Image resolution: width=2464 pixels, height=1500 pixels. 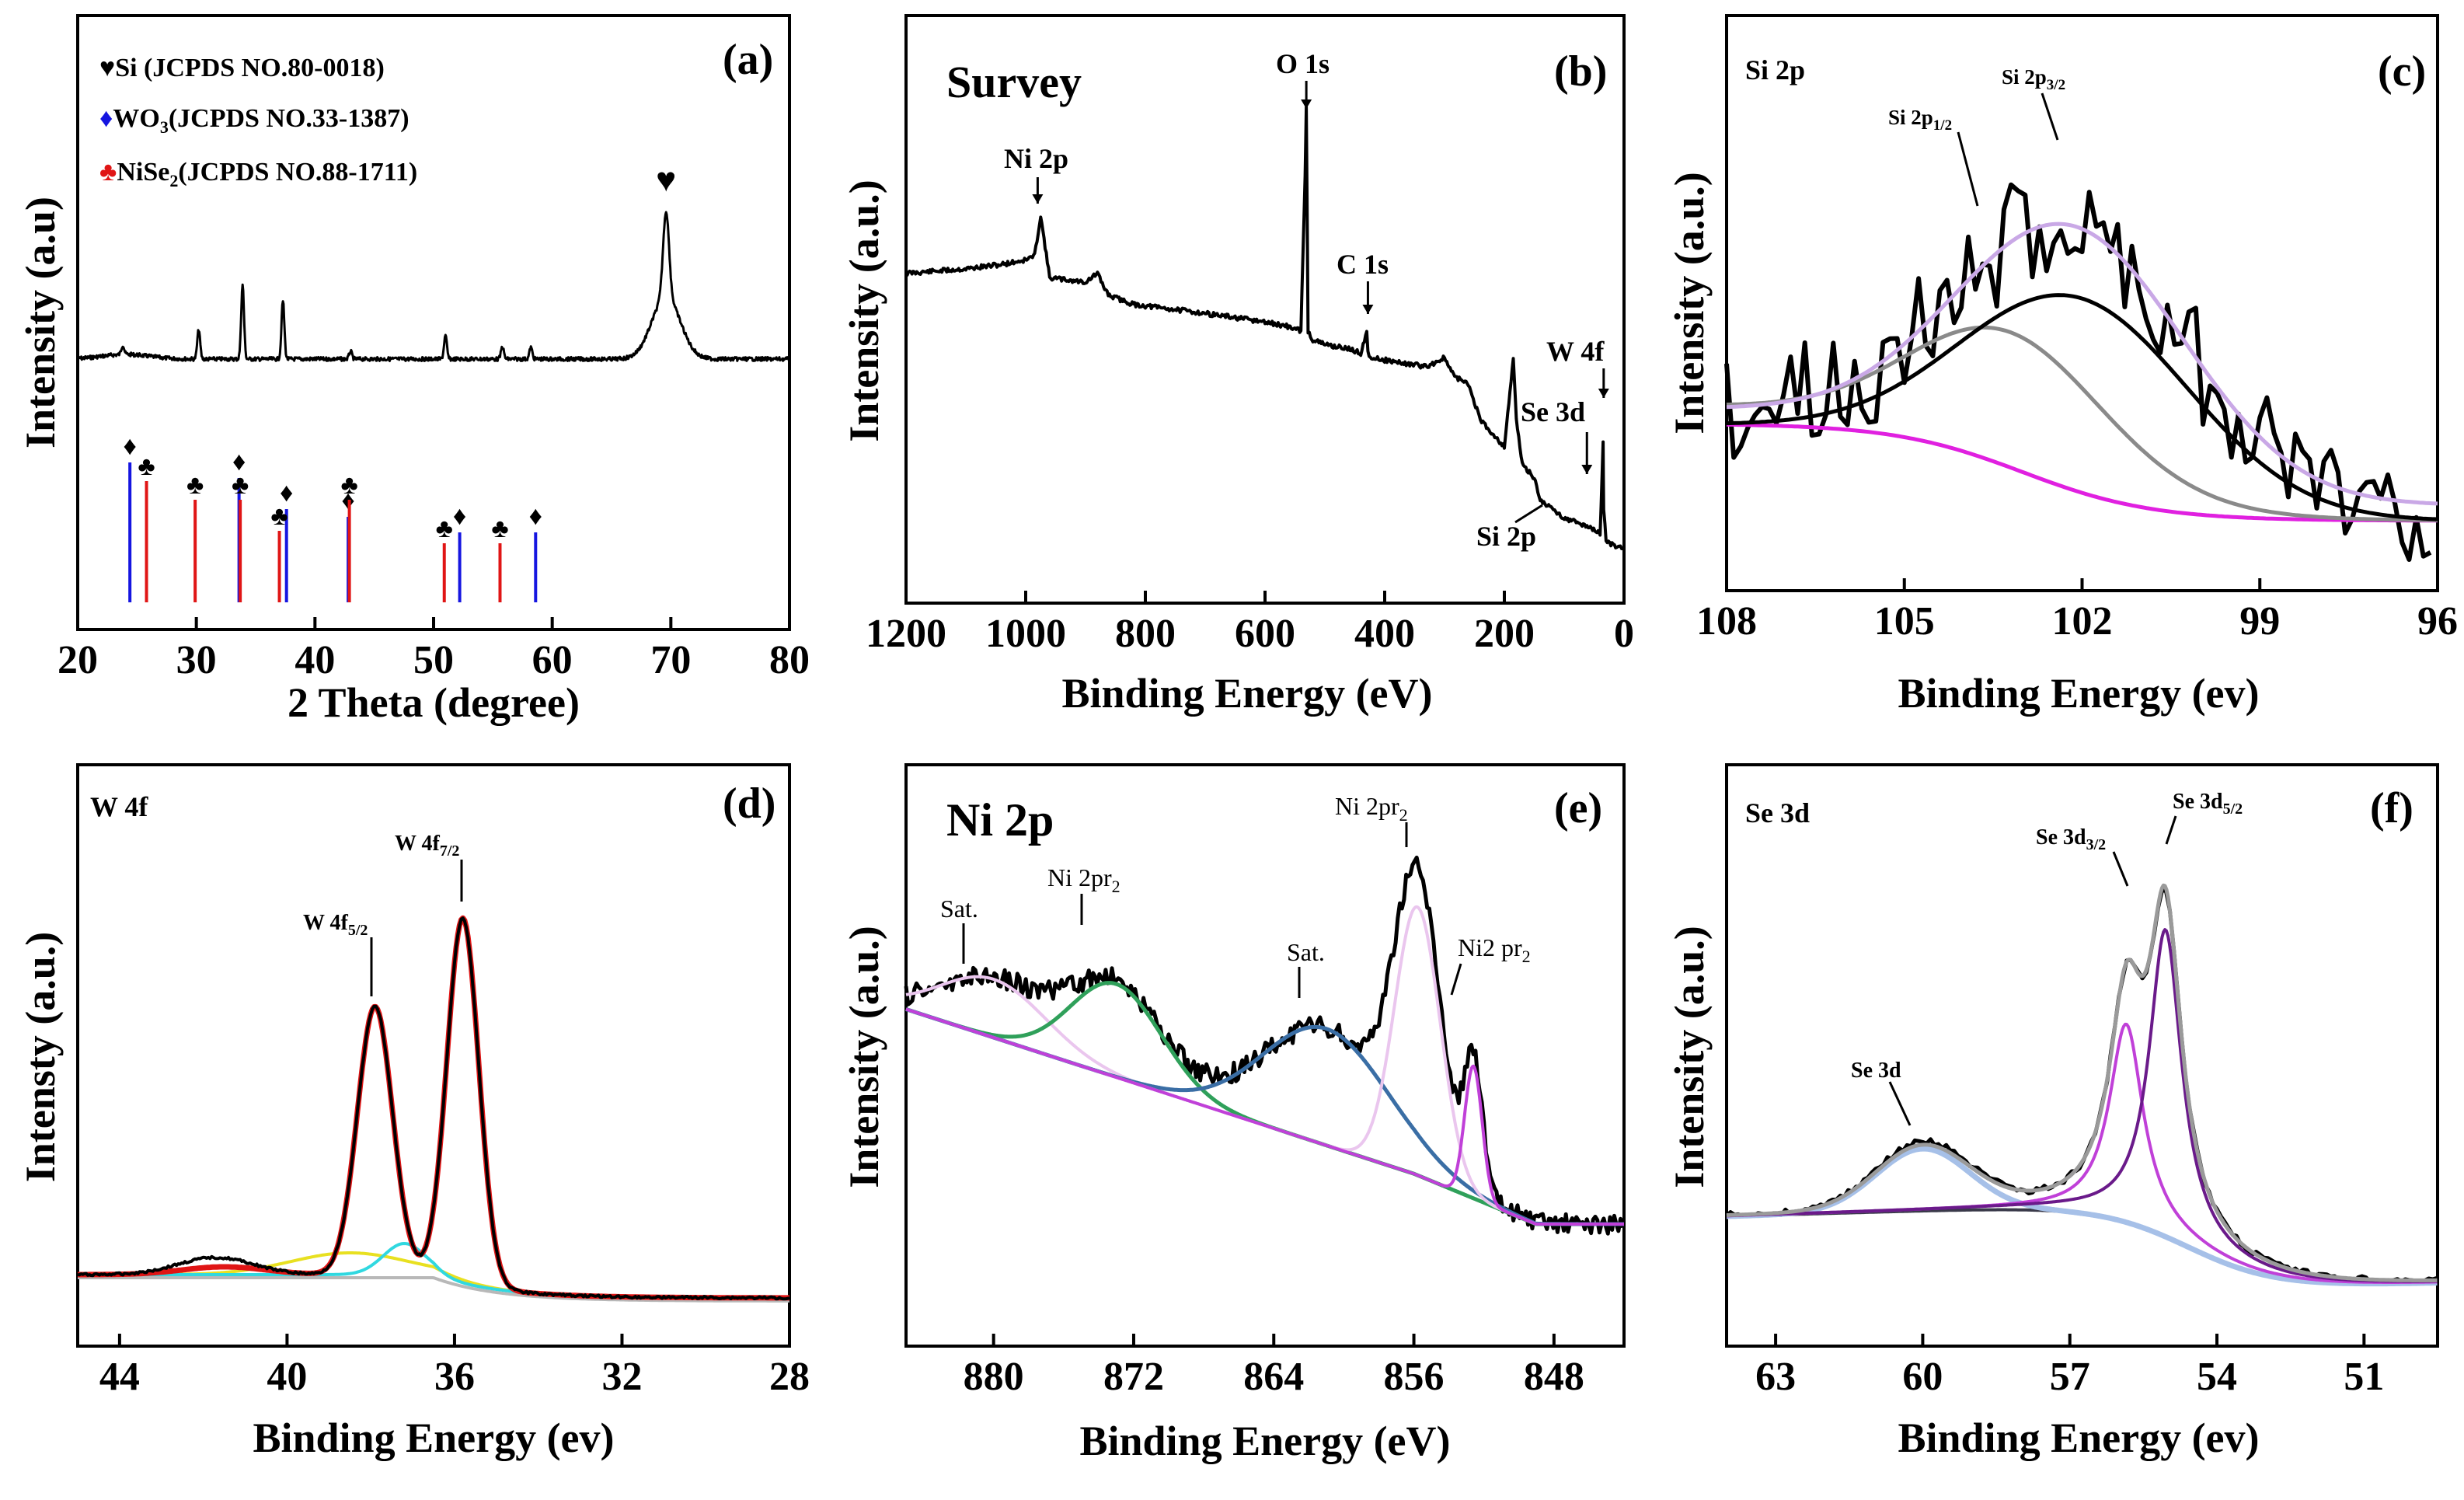 I want to click on e-label-ni2p-2: Ni 2pr2, so click(x=1371, y=808).